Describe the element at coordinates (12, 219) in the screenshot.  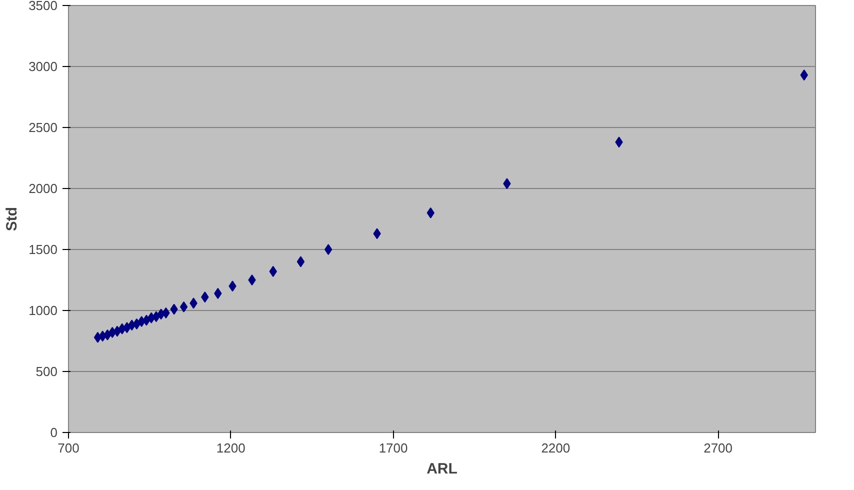
I see `y-axis-title: Std` at that location.